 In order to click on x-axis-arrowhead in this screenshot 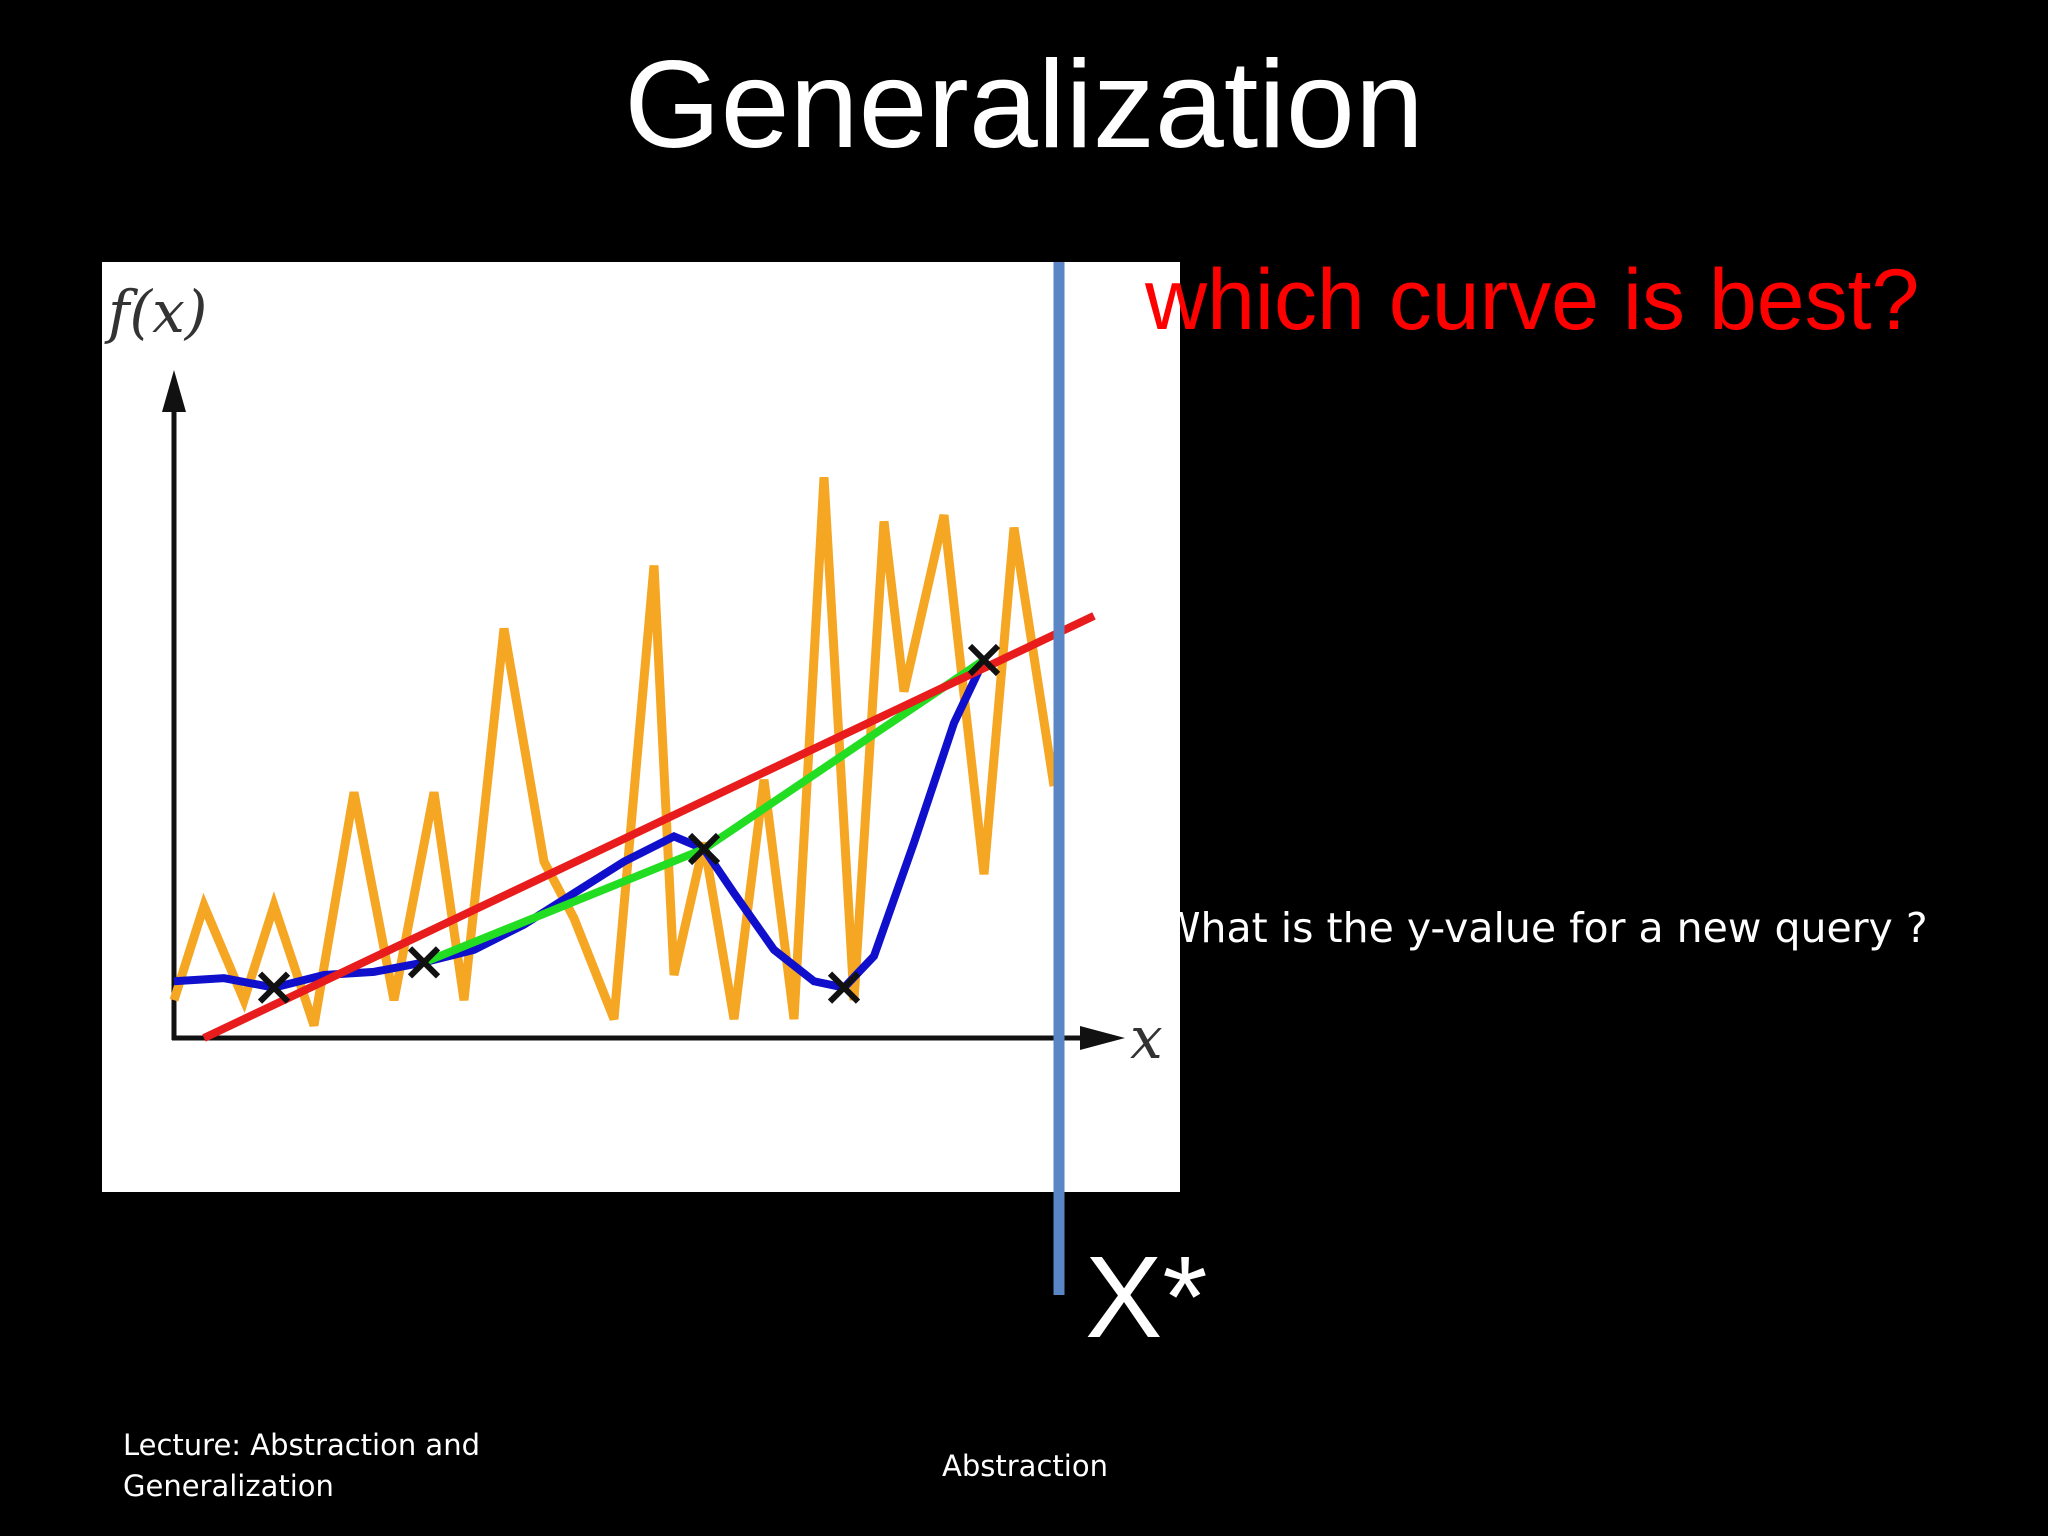, I will do `click(1102, 1038)`.